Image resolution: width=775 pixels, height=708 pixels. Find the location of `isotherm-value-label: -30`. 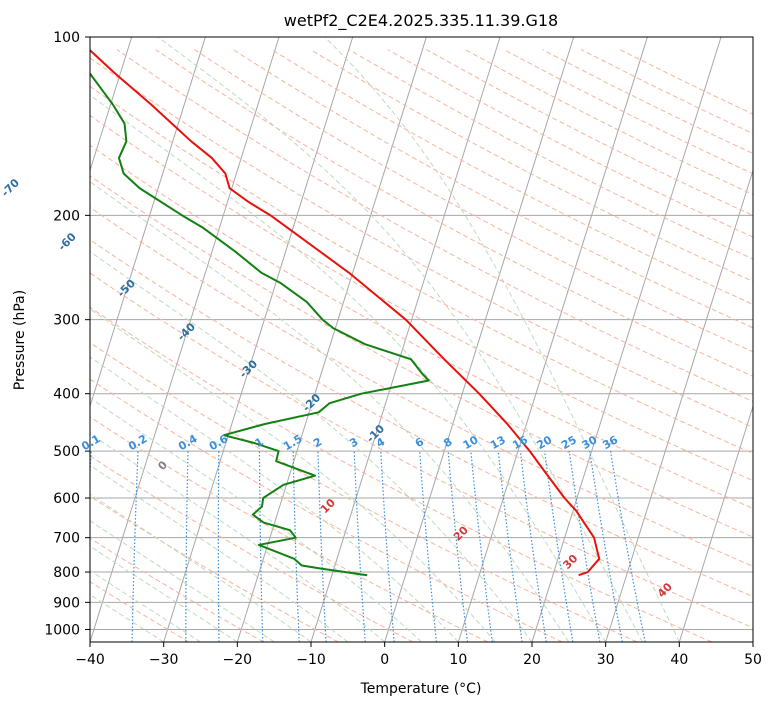

isotherm-value-label: -30 is located at coordinates (248, 368).